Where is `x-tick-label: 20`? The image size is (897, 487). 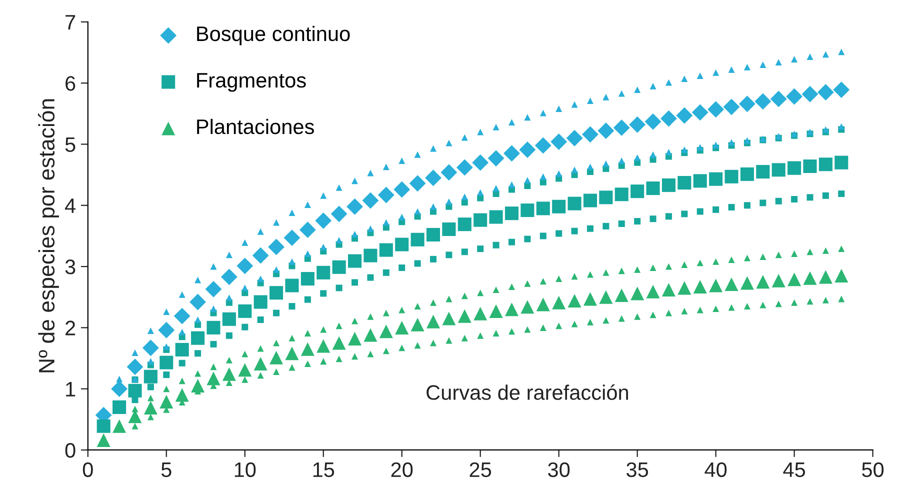 x-tick-label: 20 is located at coordinates (402, 470).